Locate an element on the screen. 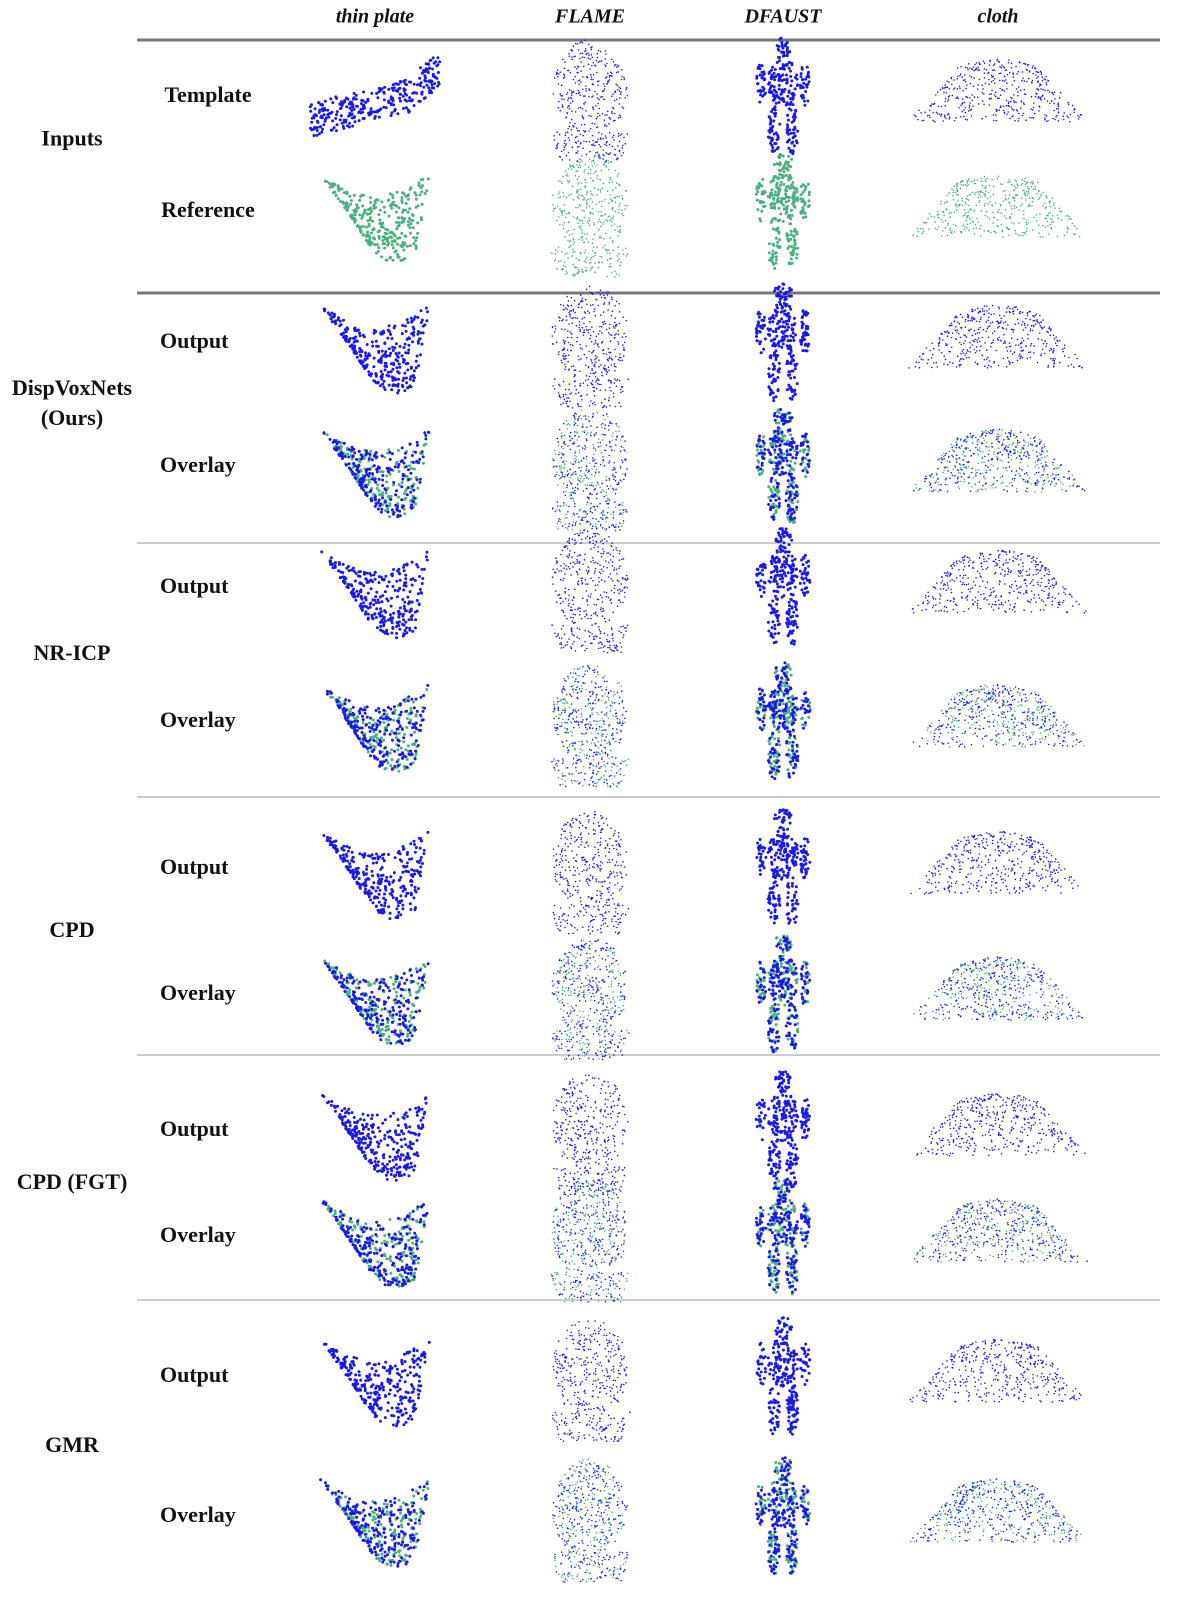 This screenshot has height=1612, width=1194. column-header: cloth is located at coordinates (997, 17).